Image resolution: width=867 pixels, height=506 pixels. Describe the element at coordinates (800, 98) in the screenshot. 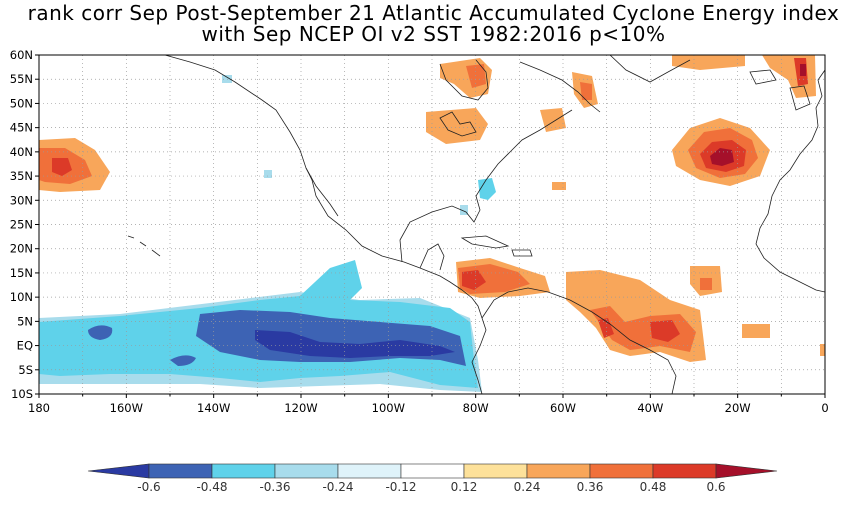

I see `coastline-british-isles` at that location.